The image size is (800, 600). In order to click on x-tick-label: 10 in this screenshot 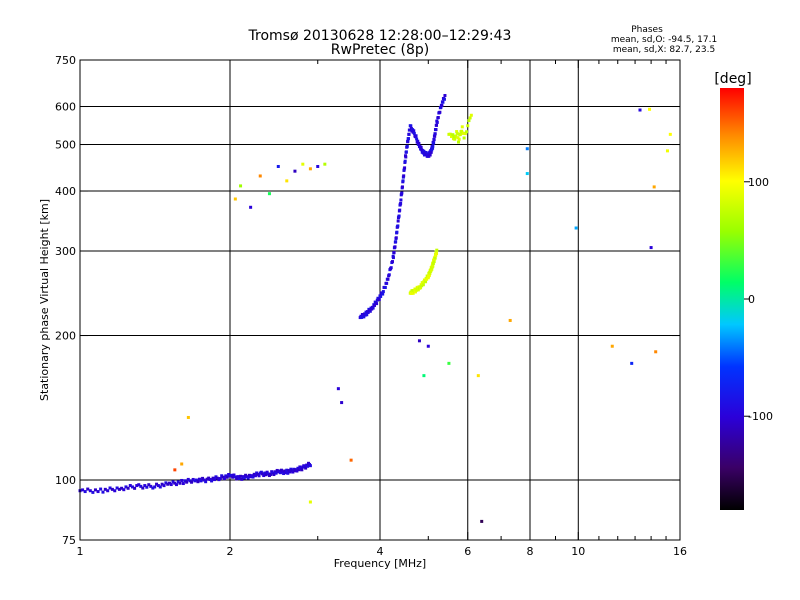, I will do `click(578, 551)`.